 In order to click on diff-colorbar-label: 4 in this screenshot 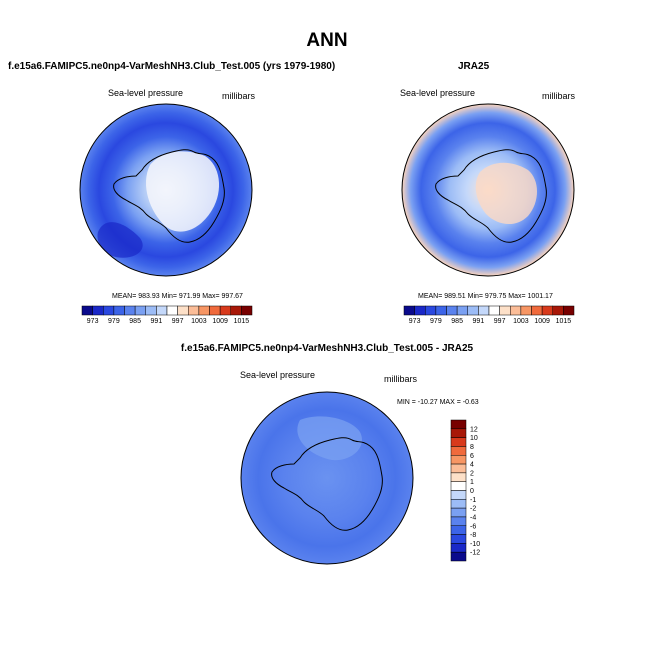, I will do `click(472, 465)`.